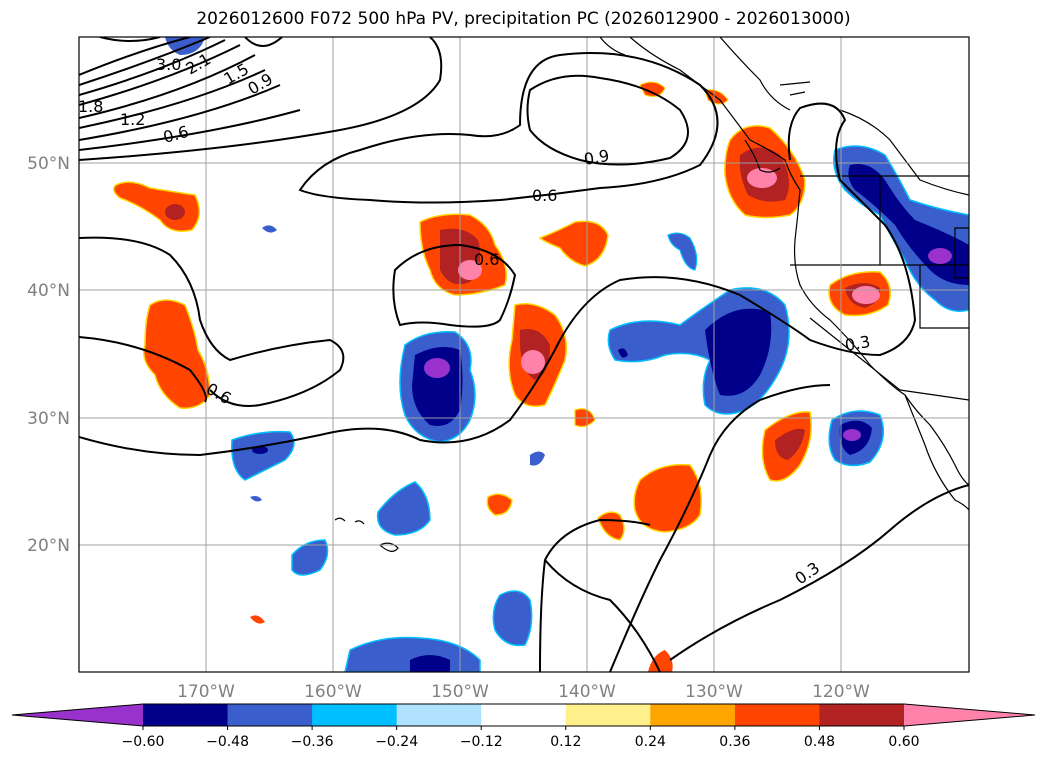 The width and height of the screenshot is (1047, 765). I want to click on longitude-labels: 170°W 160°W 150°W 140°W 130°W 120°W, so click(523, 692).